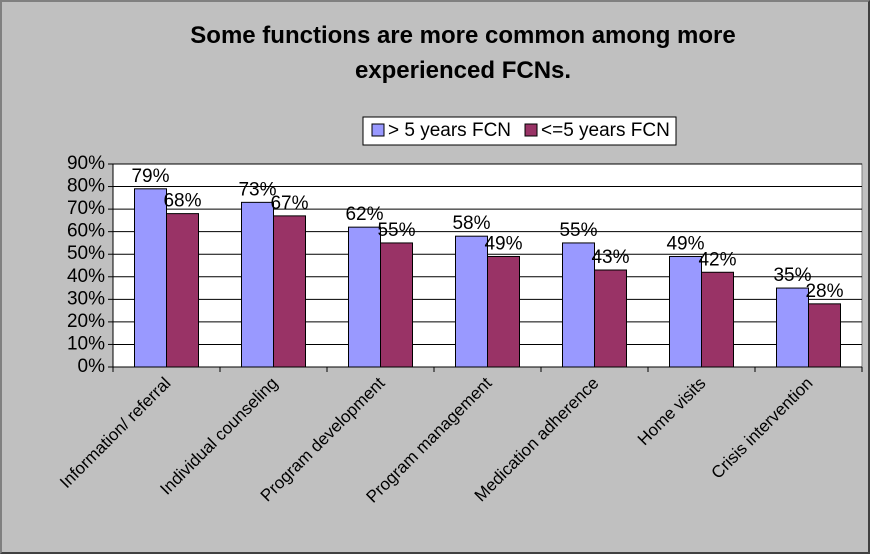 This screenshot has width=870, height=554. I want to click on x-tick-label: Crisis intervention, so click(762, 428).